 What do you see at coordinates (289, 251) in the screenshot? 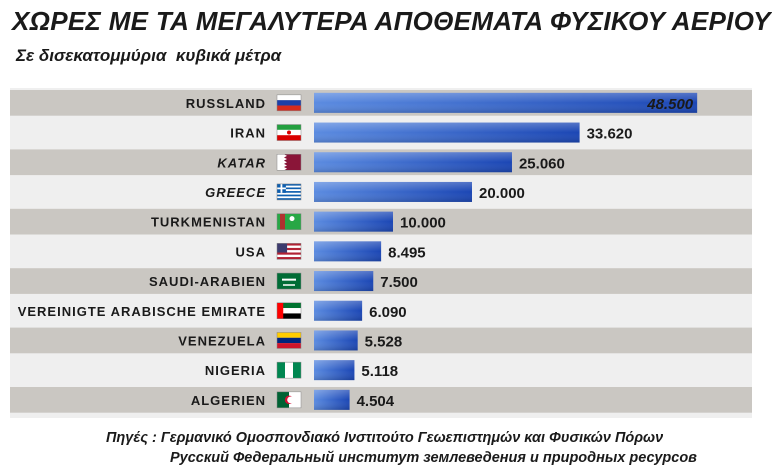
I see `usa-flag-icon` at bounding box center [289, 251].